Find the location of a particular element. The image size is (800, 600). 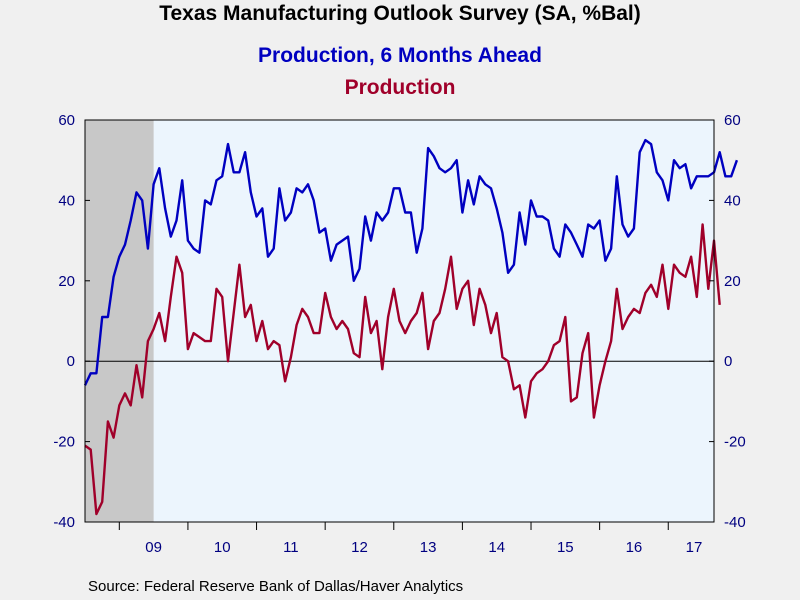

x-tick-label: 10 is located at coordinates (222, 547).